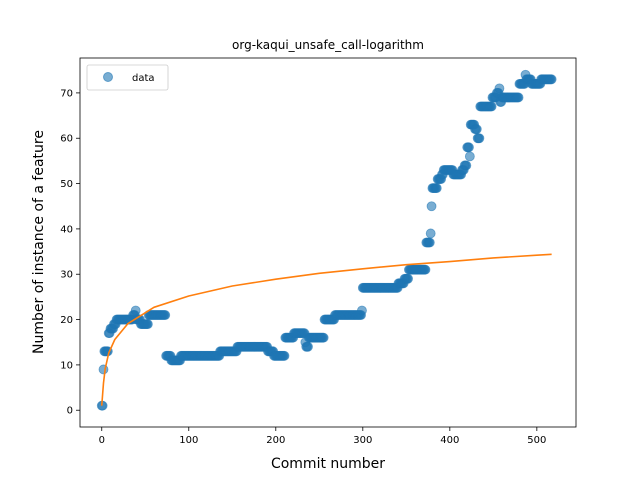 The image size is (640, 480). I want to click on y-tick-label: 70, so click(66, 93).